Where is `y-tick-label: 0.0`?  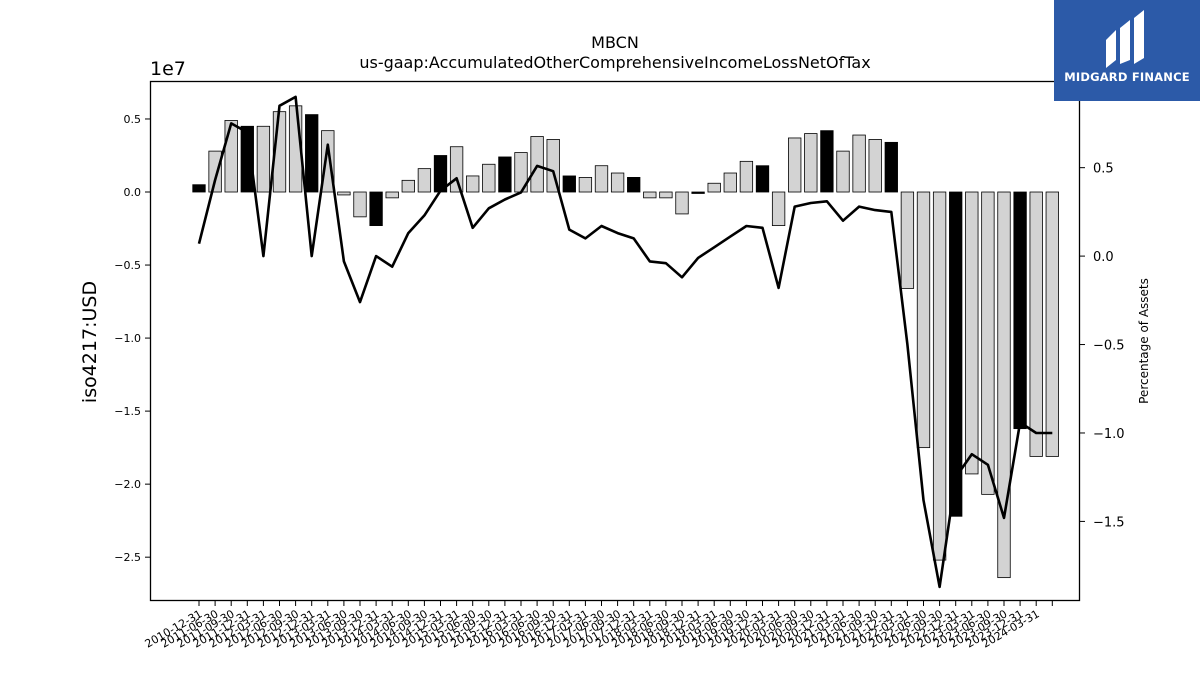 y-tick-label: 0.0 is located at coordinates (133, 192).